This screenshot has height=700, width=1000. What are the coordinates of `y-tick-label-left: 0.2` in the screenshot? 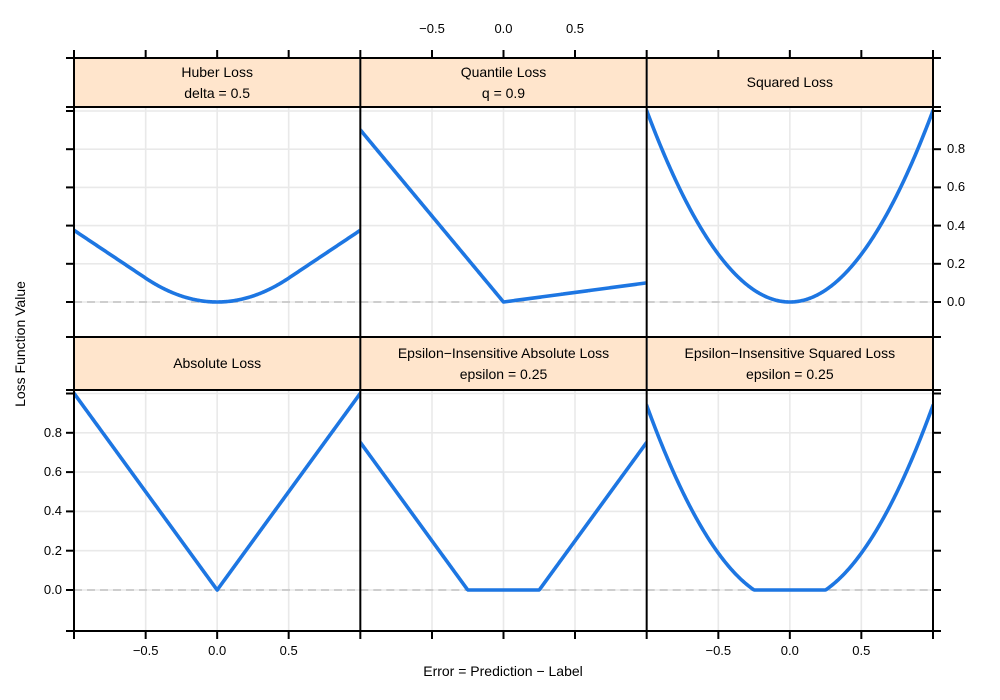 It's located at (52, 550).